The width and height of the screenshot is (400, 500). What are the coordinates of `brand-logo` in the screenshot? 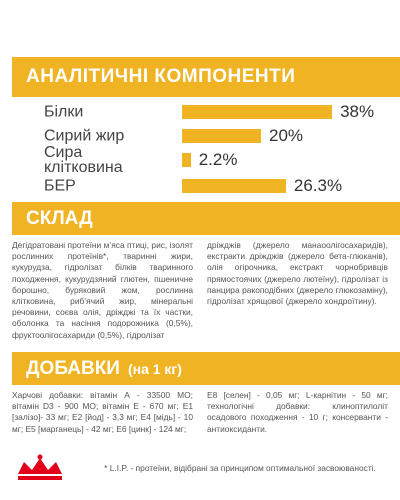 It's located at (40, 467).